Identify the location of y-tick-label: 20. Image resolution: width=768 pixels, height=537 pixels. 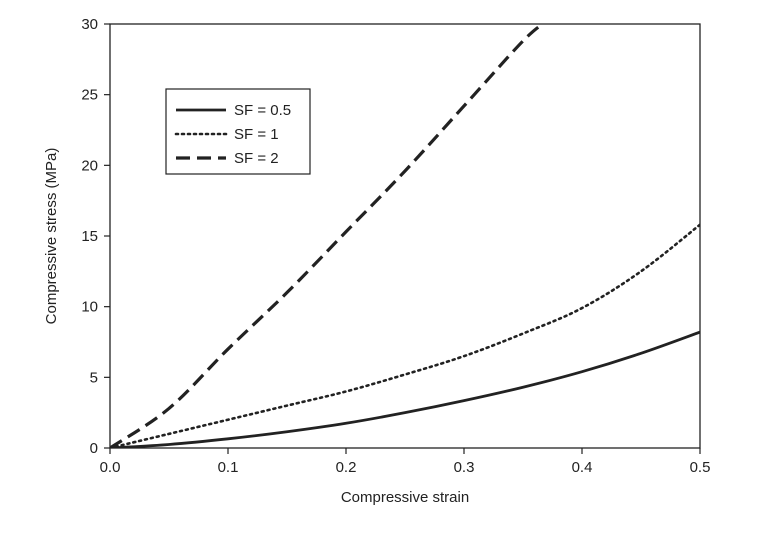
(89, 165).